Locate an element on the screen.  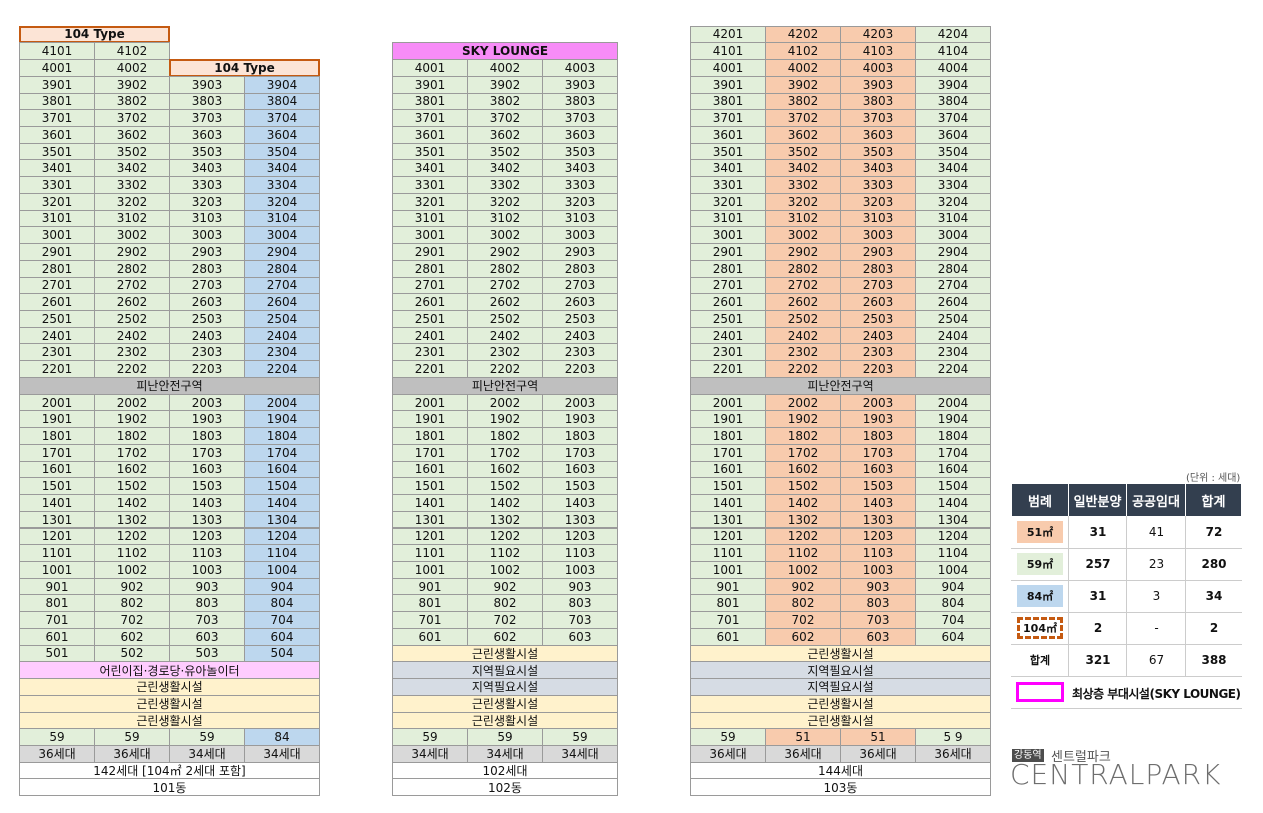
legend-value: 280 is located at coordinates (1213, 564).